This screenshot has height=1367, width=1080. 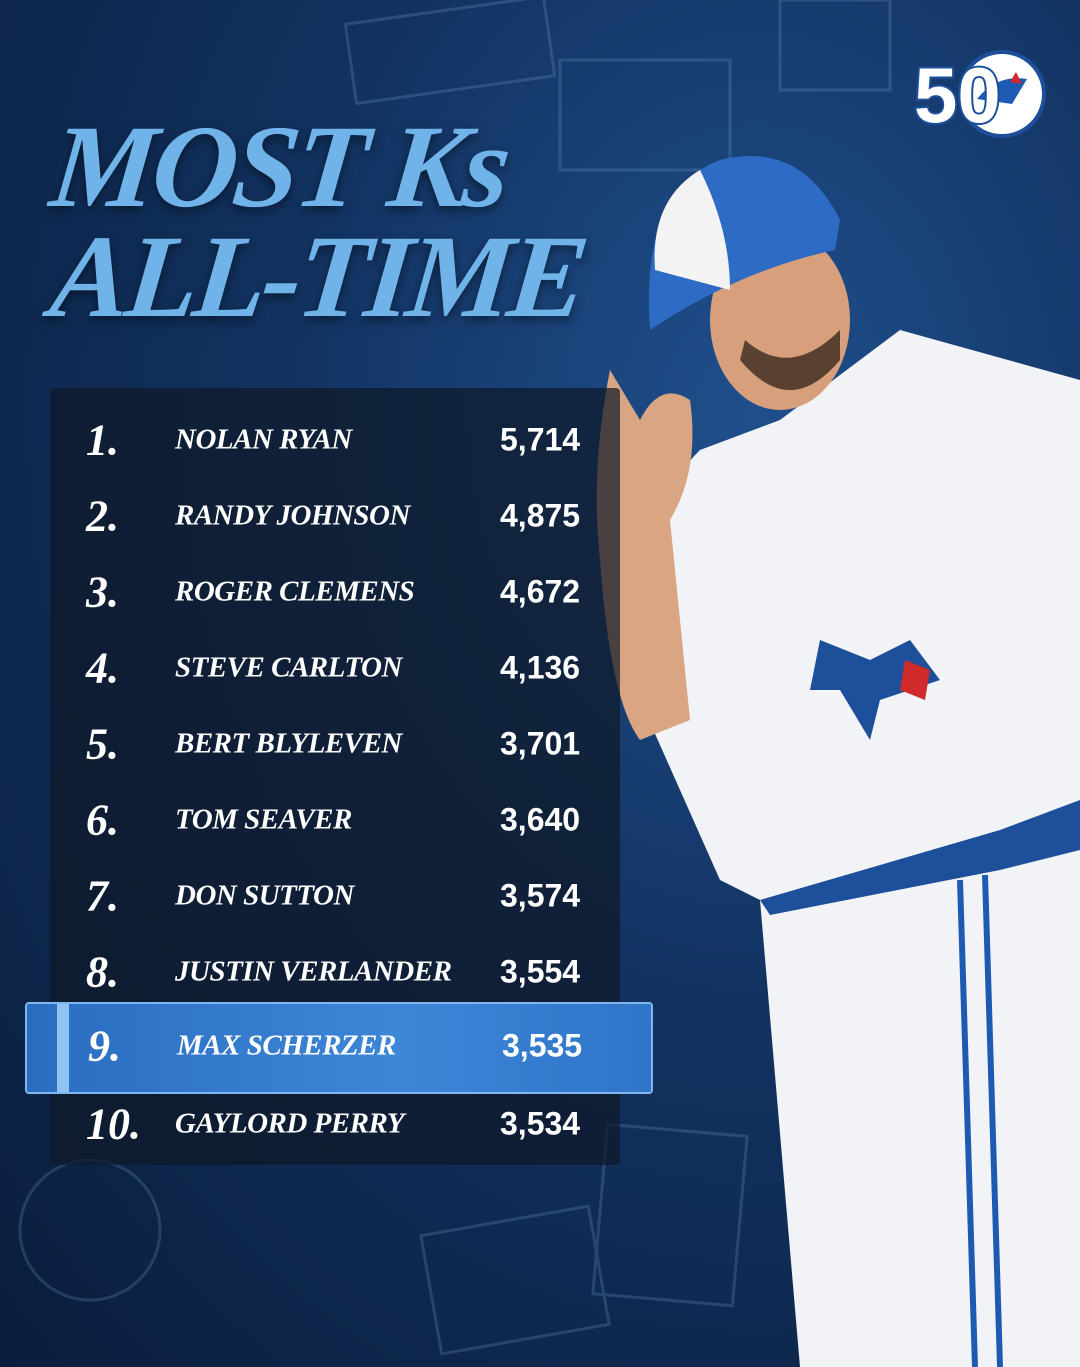 What do you see at coordinates (292, 515) in the screenshot?
I see `player-name: RANDY JOHNSON` at bounding box center [292, 515].